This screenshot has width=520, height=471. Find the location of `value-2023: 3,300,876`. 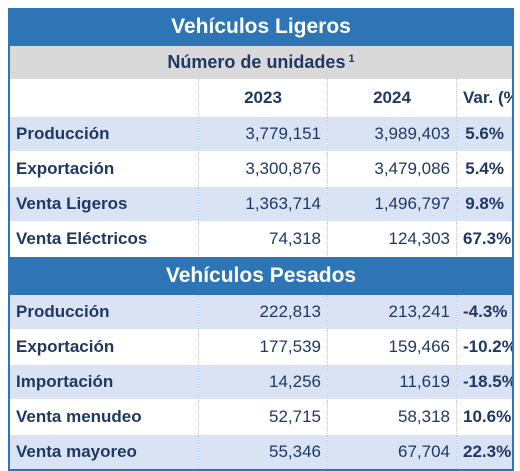

value-2023: 3,300,876 is located at coordinates (263, 169).